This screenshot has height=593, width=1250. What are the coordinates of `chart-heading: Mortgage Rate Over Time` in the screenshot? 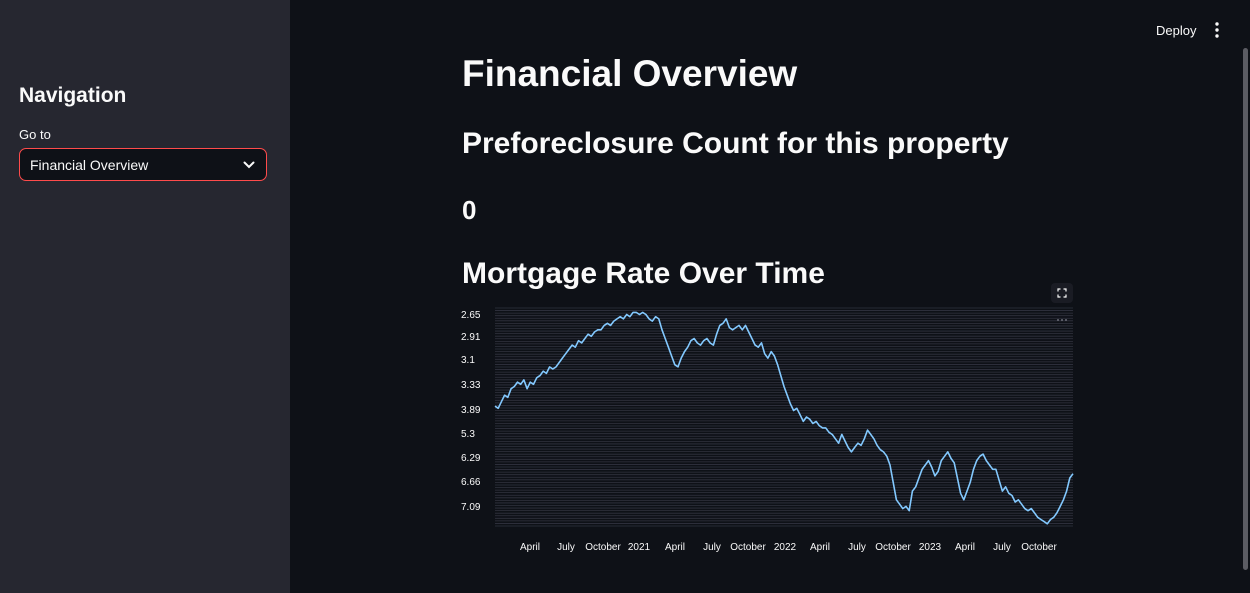 It's located at (643, 273).